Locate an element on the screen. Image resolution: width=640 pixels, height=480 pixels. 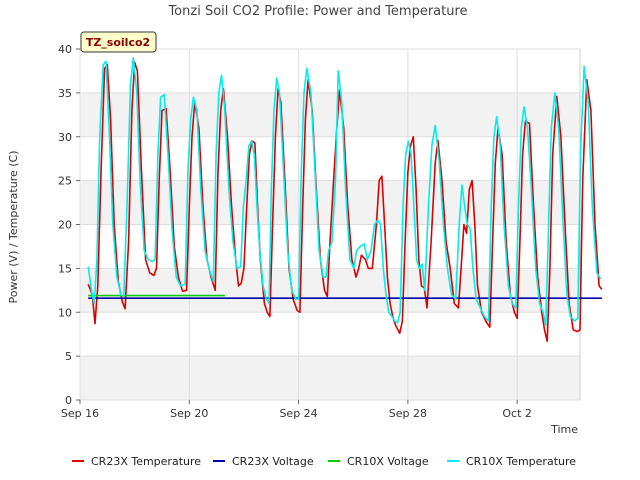
y-tick-label: 0 is located at coordinates (68, 400).